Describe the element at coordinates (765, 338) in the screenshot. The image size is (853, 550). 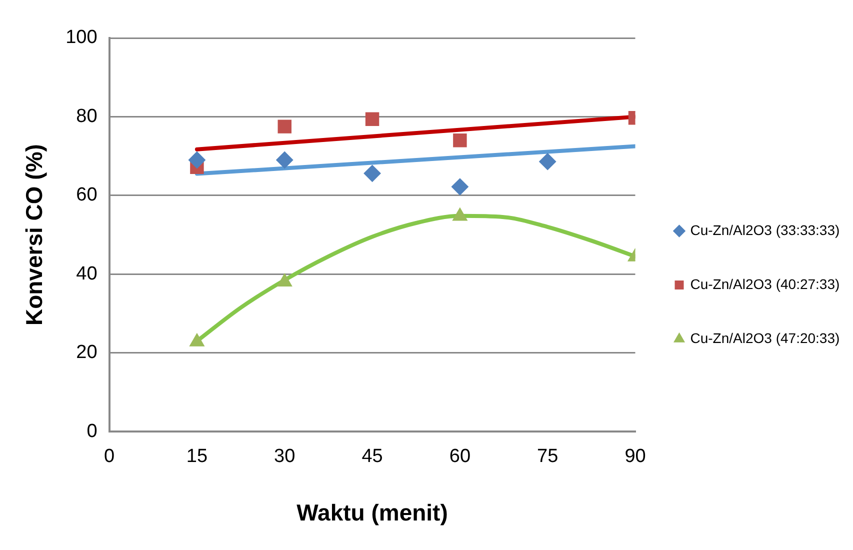
I see `legend-label: Cu-Zn/Al2O3 (47:20:33)` at that location.